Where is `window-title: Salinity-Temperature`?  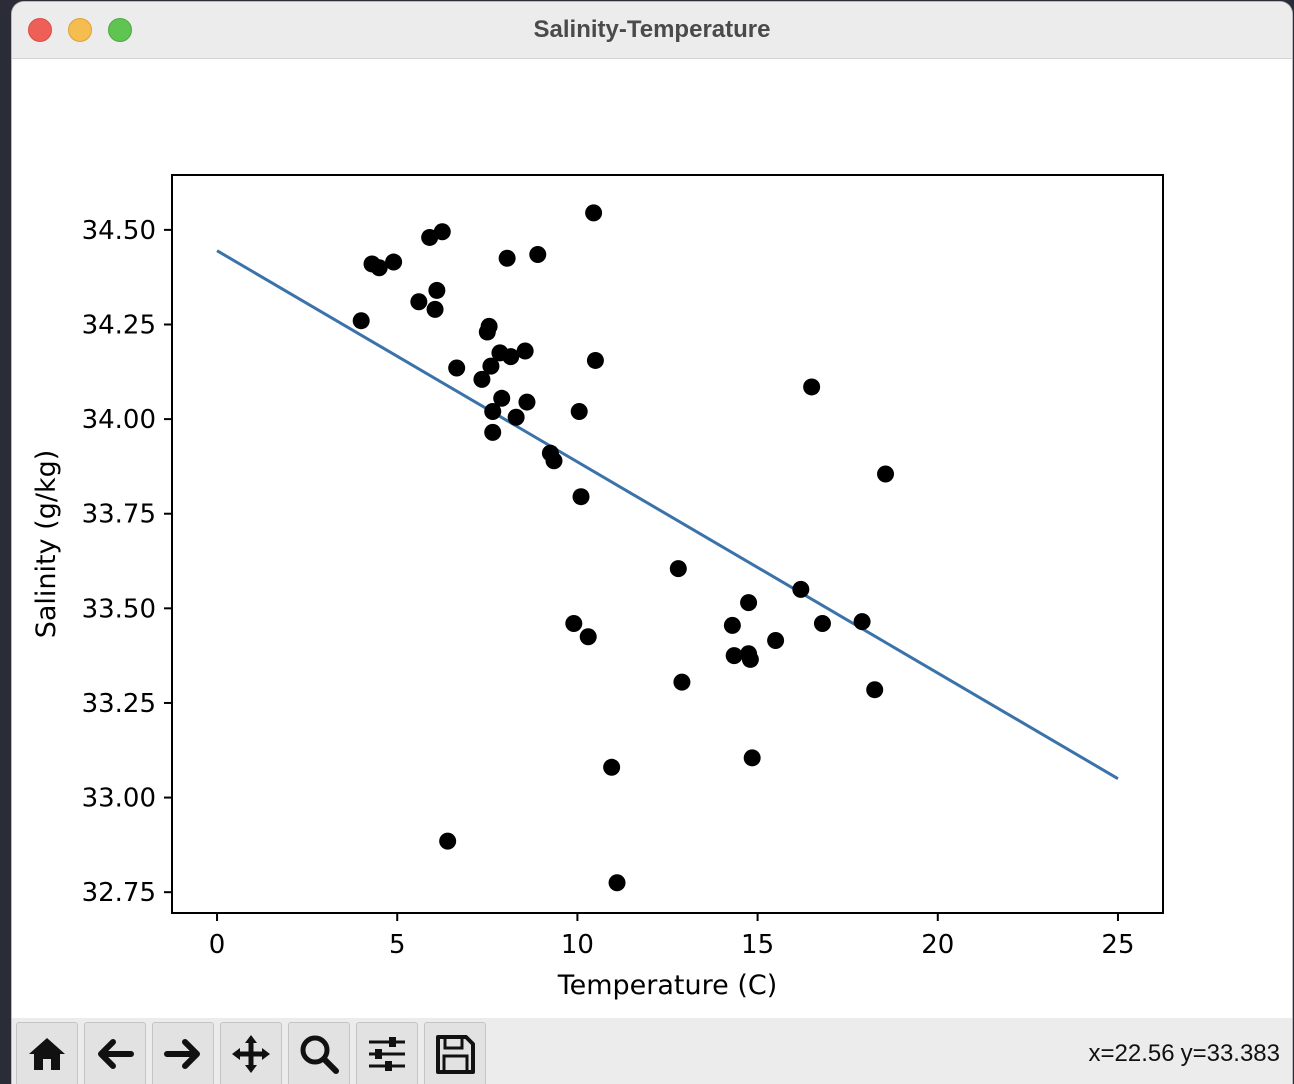 window-title: Salinity-Temperature is located at coordinates (652, 29).